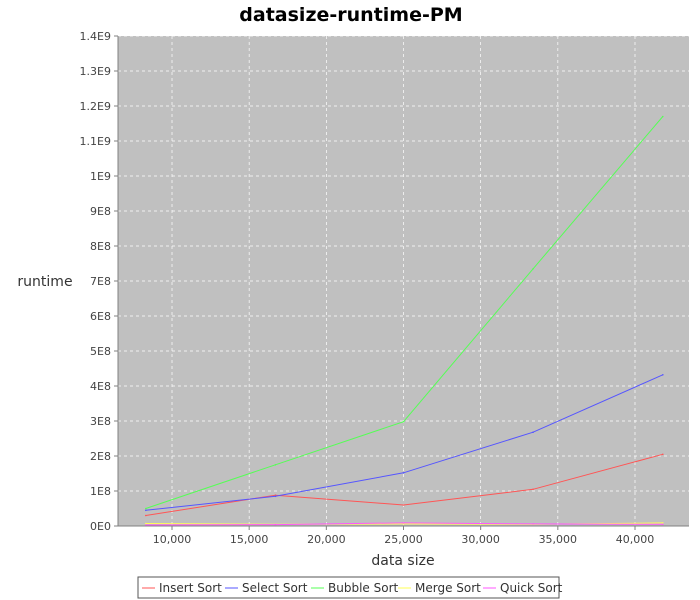  What do you see at coordinates (95, 106) in the screenshot?
I see `y-tick-label: 1.2E9` at bounding box center [95, 106].